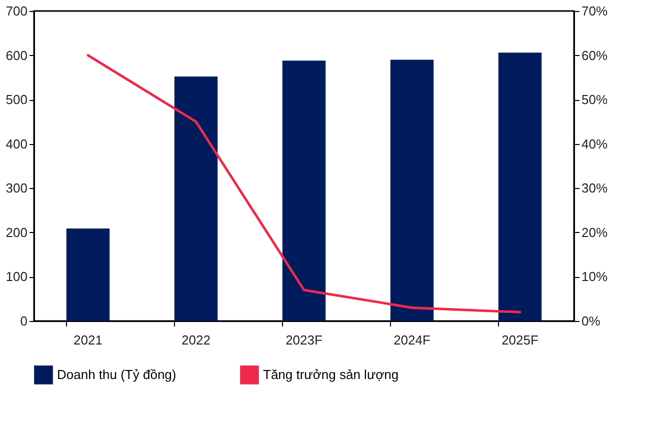  What do you see at coordinates (595, 55) in the screenshot?
I see `y2-tick-label: 60%` at bounding box center [595, 55].